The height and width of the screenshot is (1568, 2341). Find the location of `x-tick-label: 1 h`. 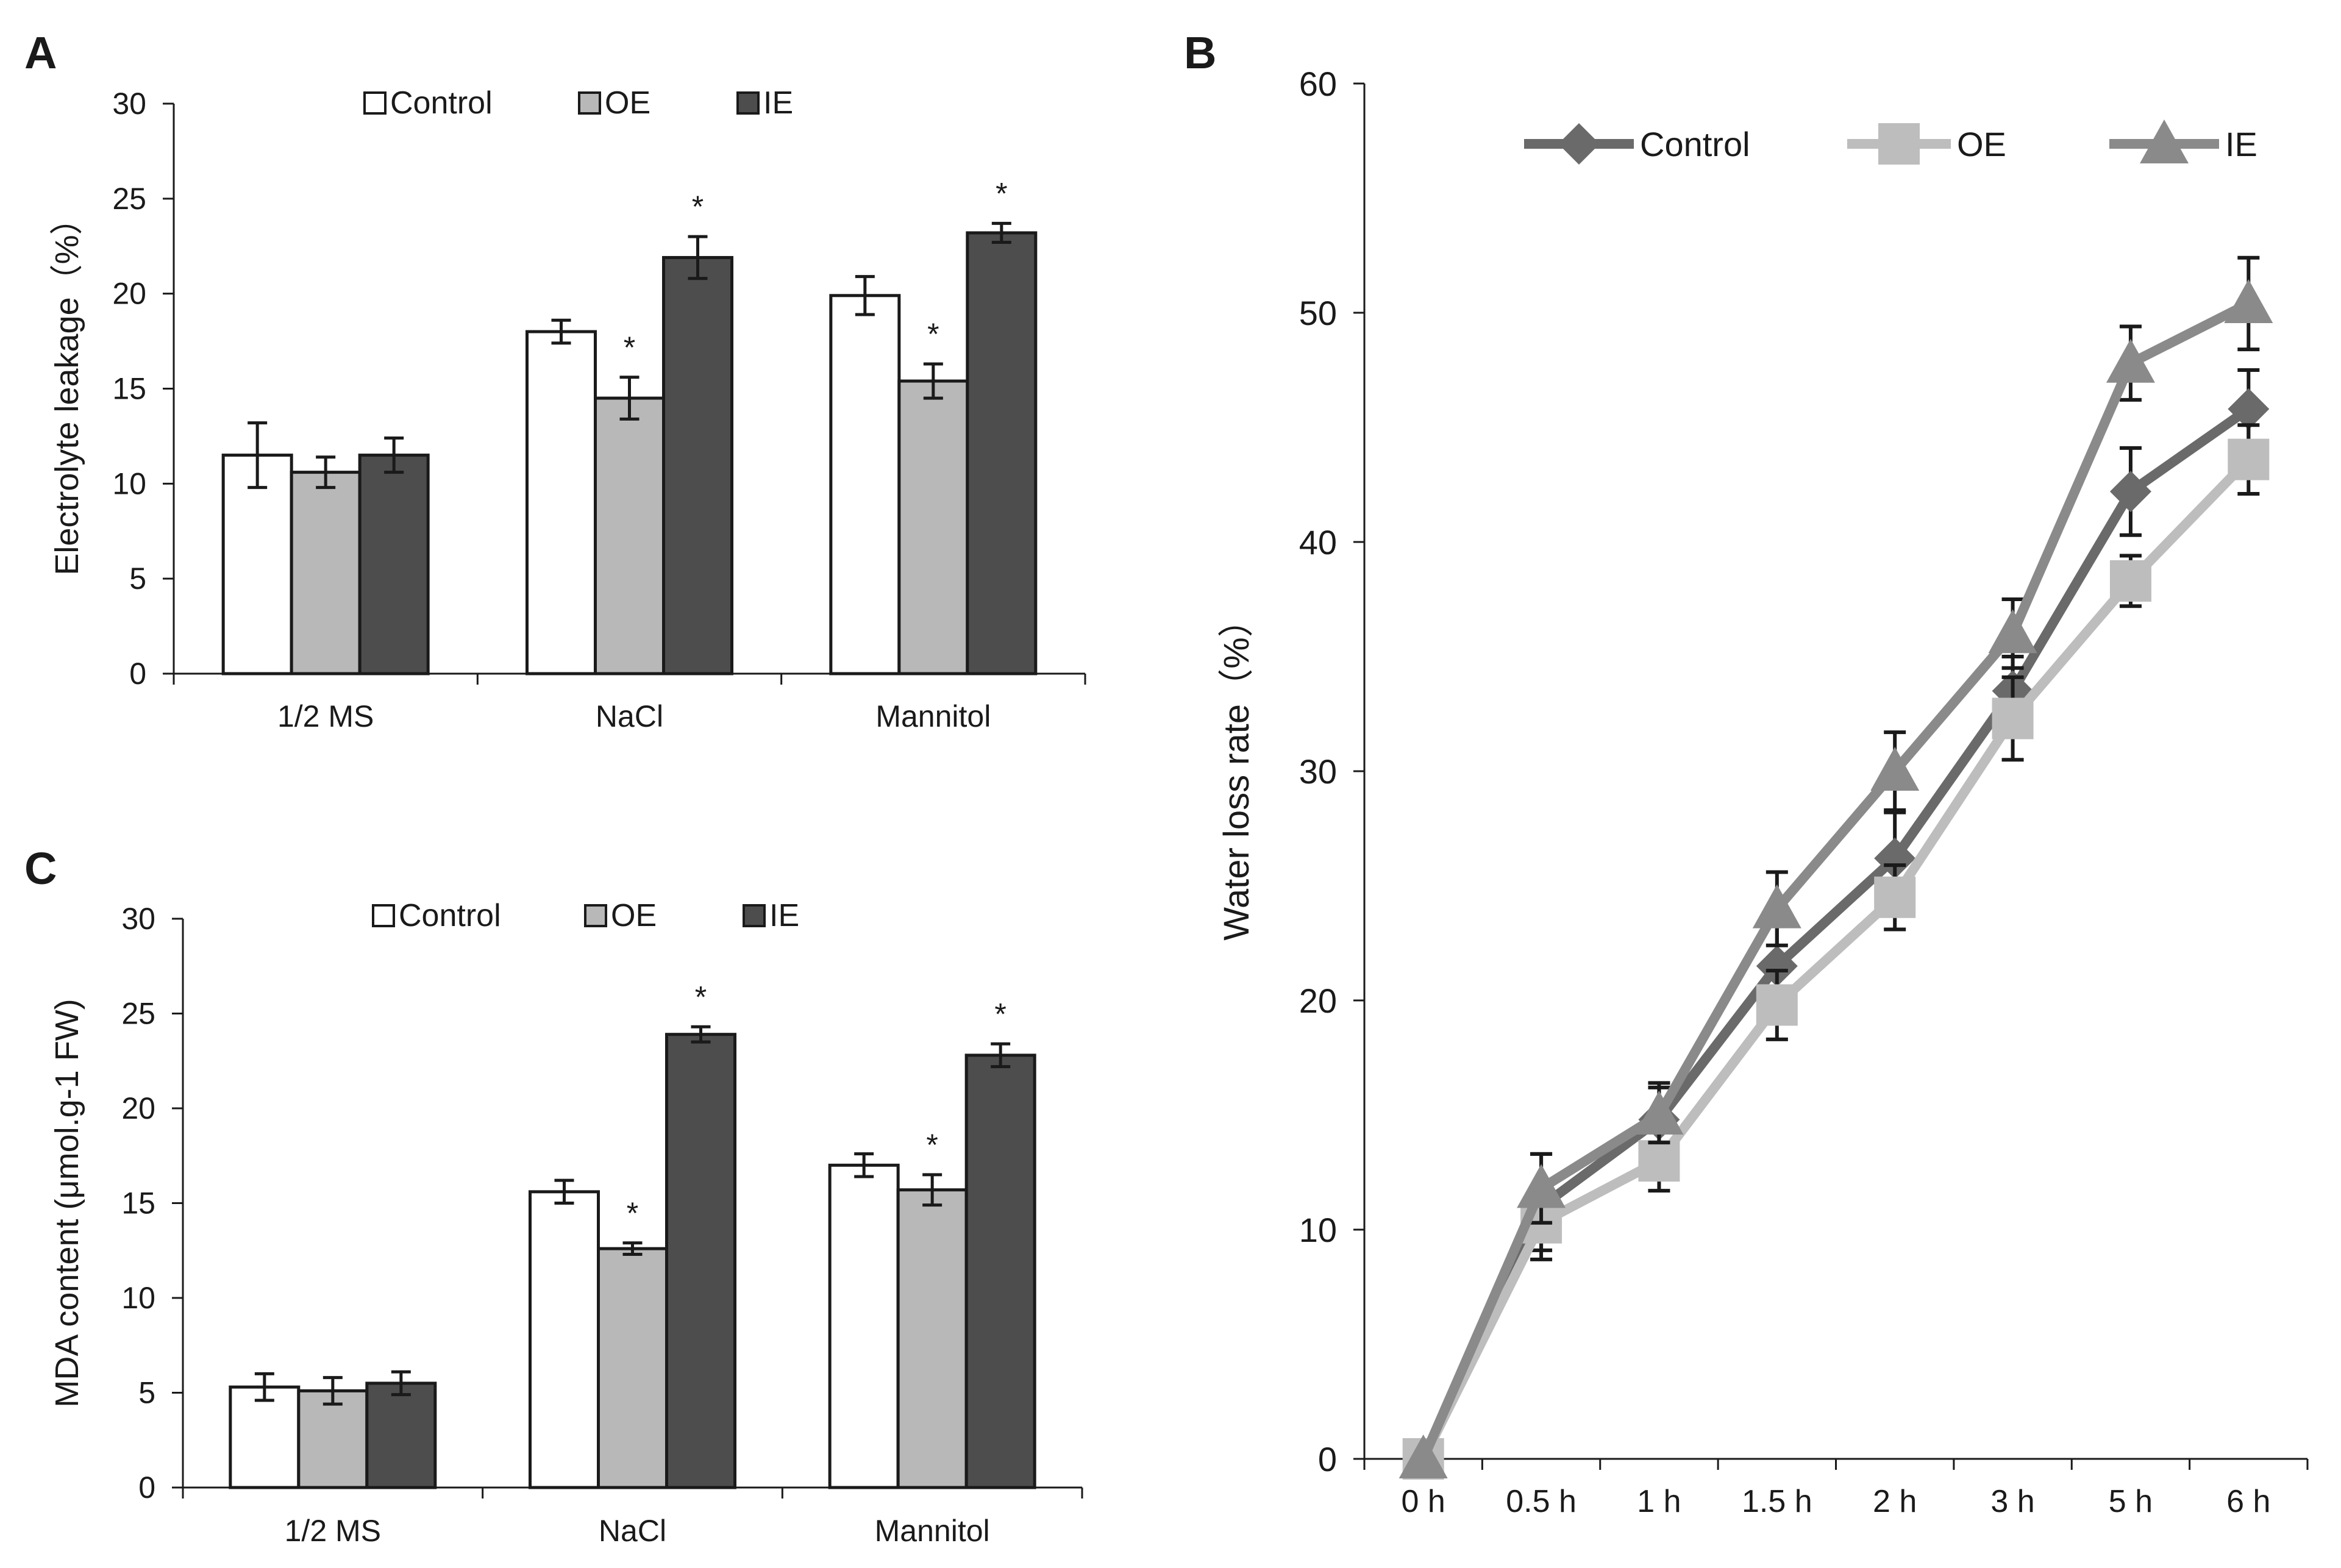

x-tick-label: 1 h is located at coordinates (1659, 1502).